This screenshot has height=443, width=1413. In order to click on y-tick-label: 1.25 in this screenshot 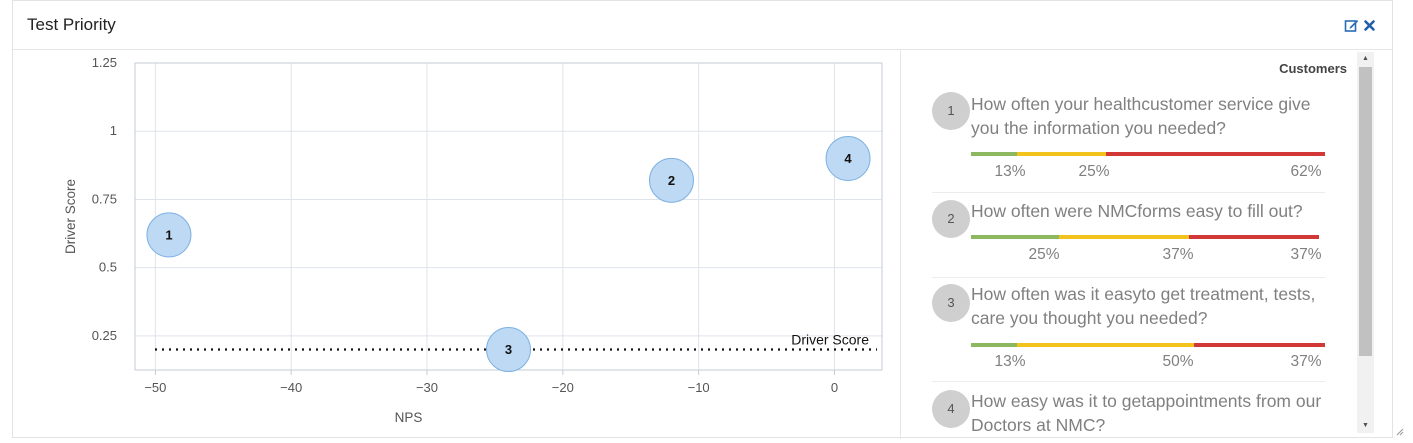, I will do `click(104, 62)`.